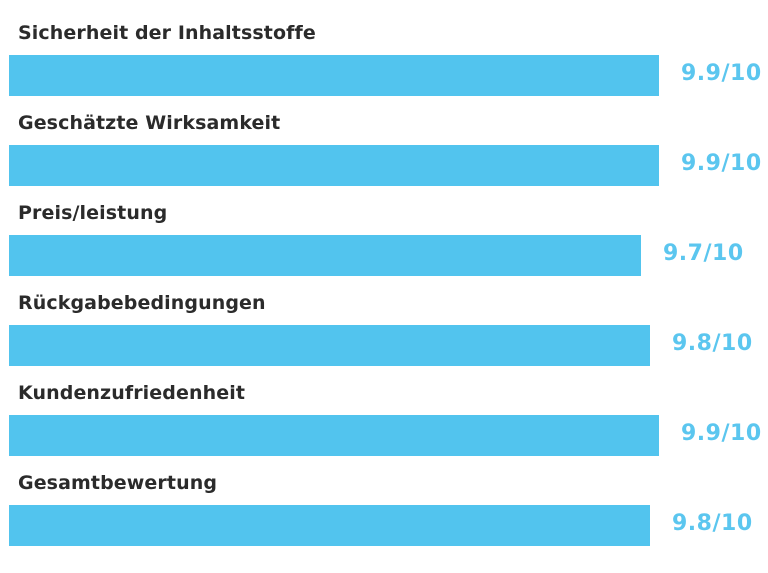 Image resolution: width=768 pixels, height=573 pixels. Describe the element at coordinates (334, 435) in the screenshot. I see `bar-kundenzufriedenheit` at that location.